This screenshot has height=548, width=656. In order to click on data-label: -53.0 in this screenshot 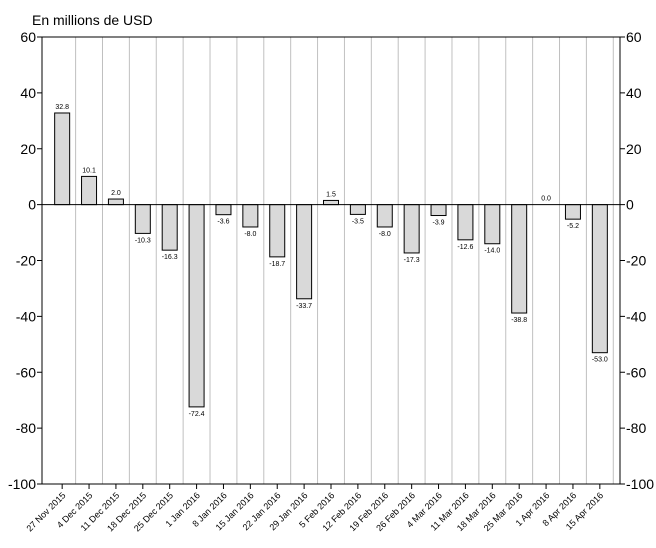, I will do `click(600, 360)`.